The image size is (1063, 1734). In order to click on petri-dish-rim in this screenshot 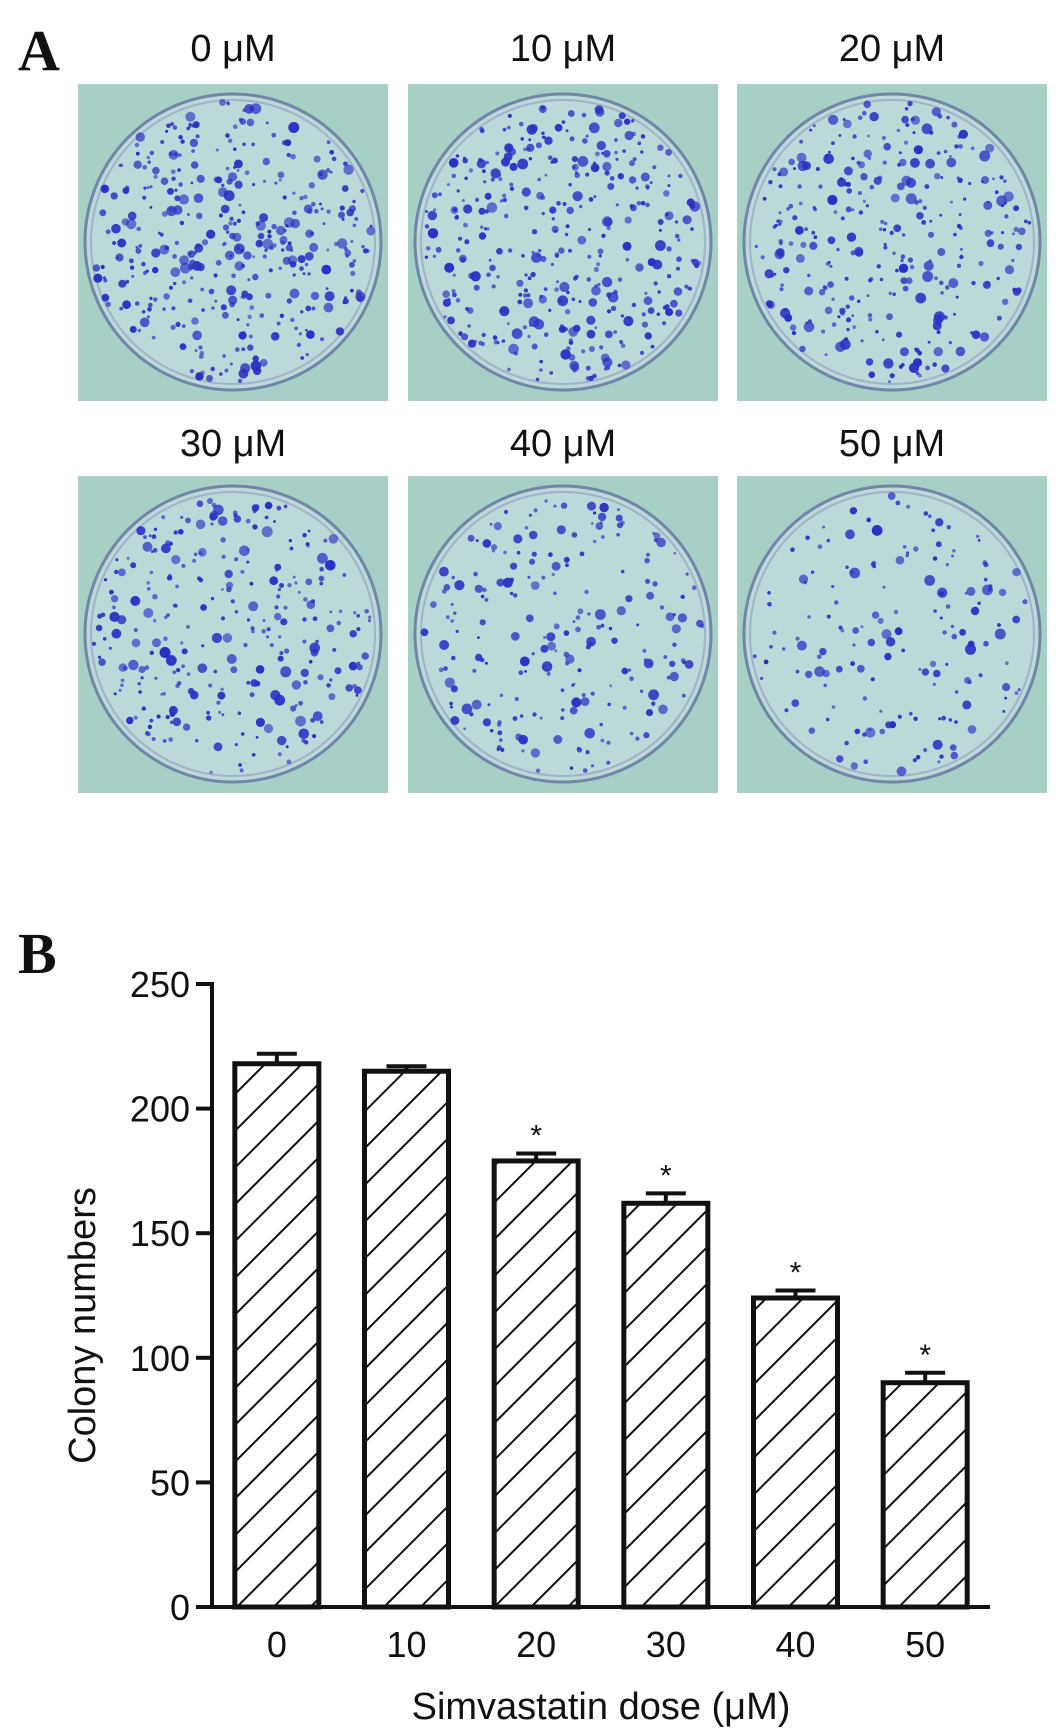, I will do `click(892, 242)`.